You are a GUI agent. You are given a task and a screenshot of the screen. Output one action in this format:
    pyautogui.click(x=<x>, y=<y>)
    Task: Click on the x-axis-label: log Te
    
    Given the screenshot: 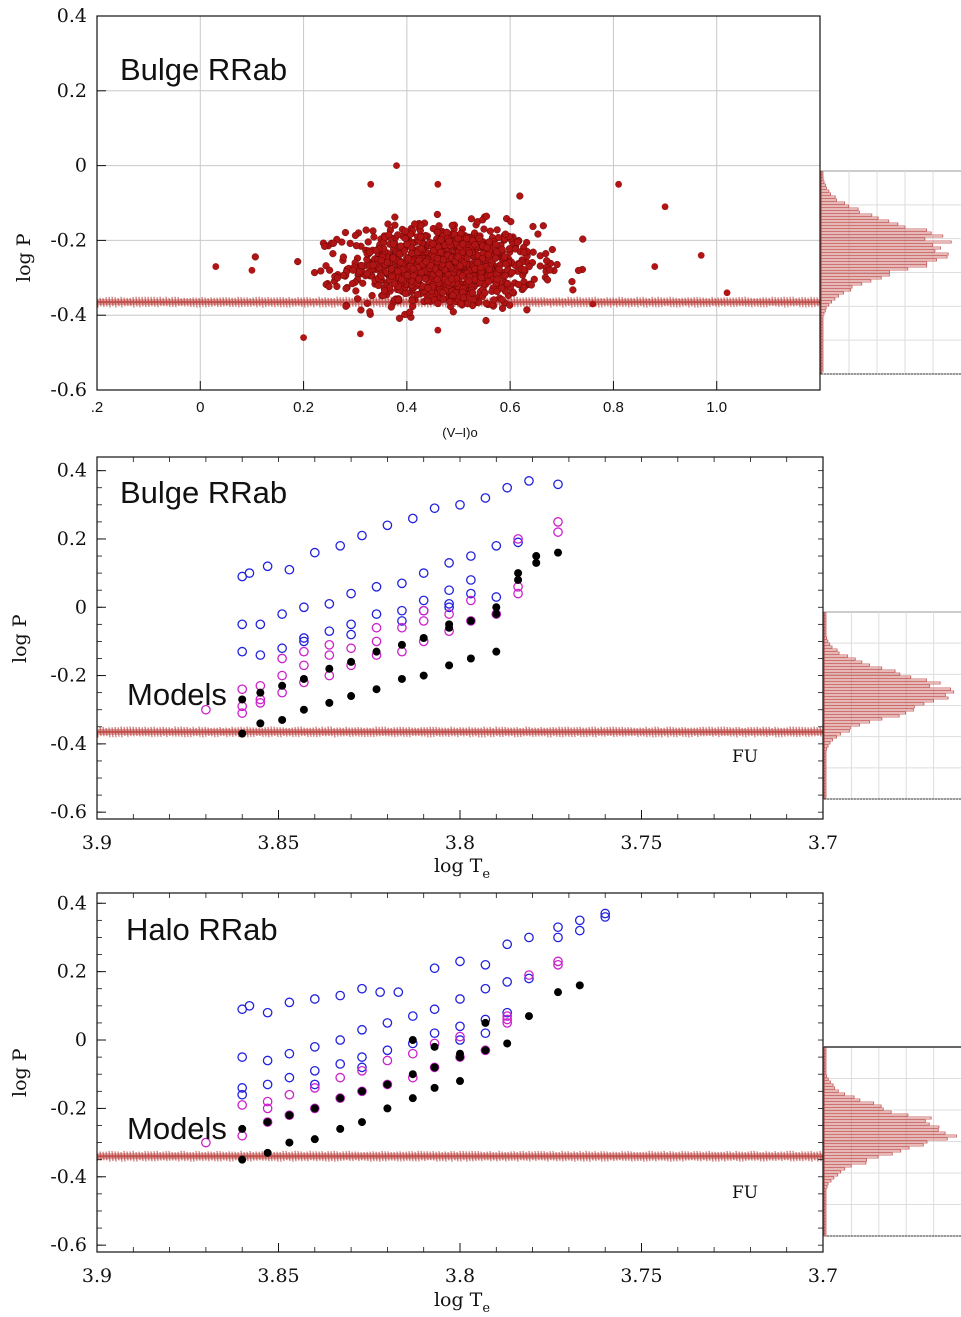 What is the action you would take?
    pyautogui.click(x=462, y=868)
    